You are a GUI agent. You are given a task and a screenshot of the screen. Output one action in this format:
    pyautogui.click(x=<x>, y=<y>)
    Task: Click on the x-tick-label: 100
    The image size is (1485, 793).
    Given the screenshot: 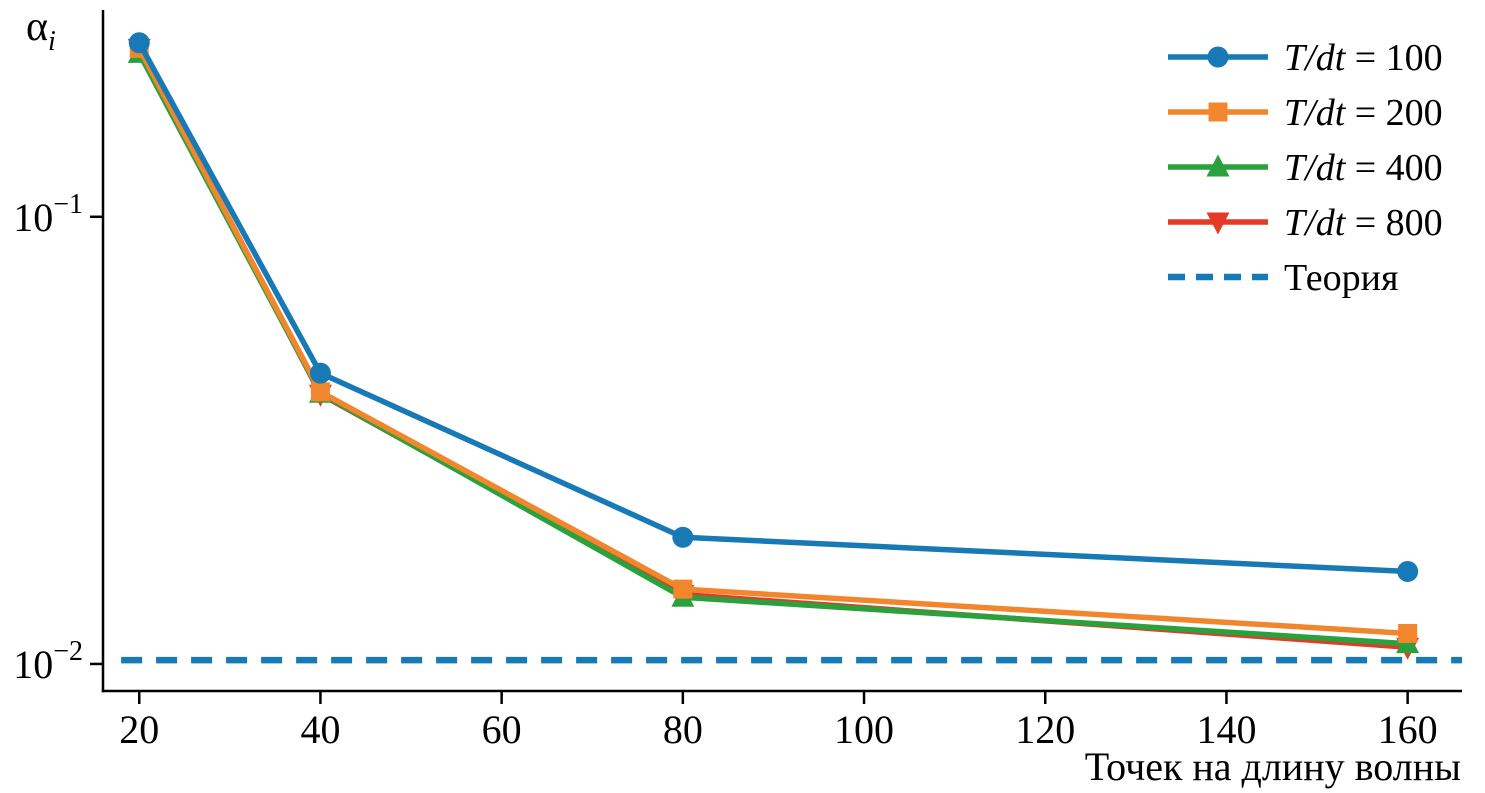 What is the action you would take?
    pyautogui.click(x=864, y=729)
    